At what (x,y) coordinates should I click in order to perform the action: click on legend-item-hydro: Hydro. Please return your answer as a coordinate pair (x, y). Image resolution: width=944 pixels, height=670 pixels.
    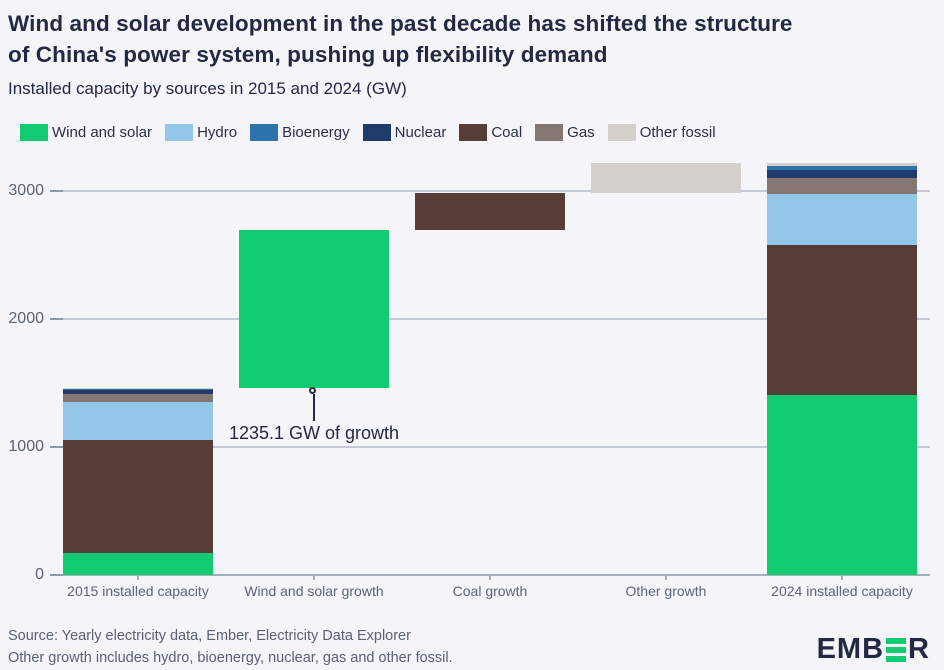
    Looking at the image, I should click on (201, 132).